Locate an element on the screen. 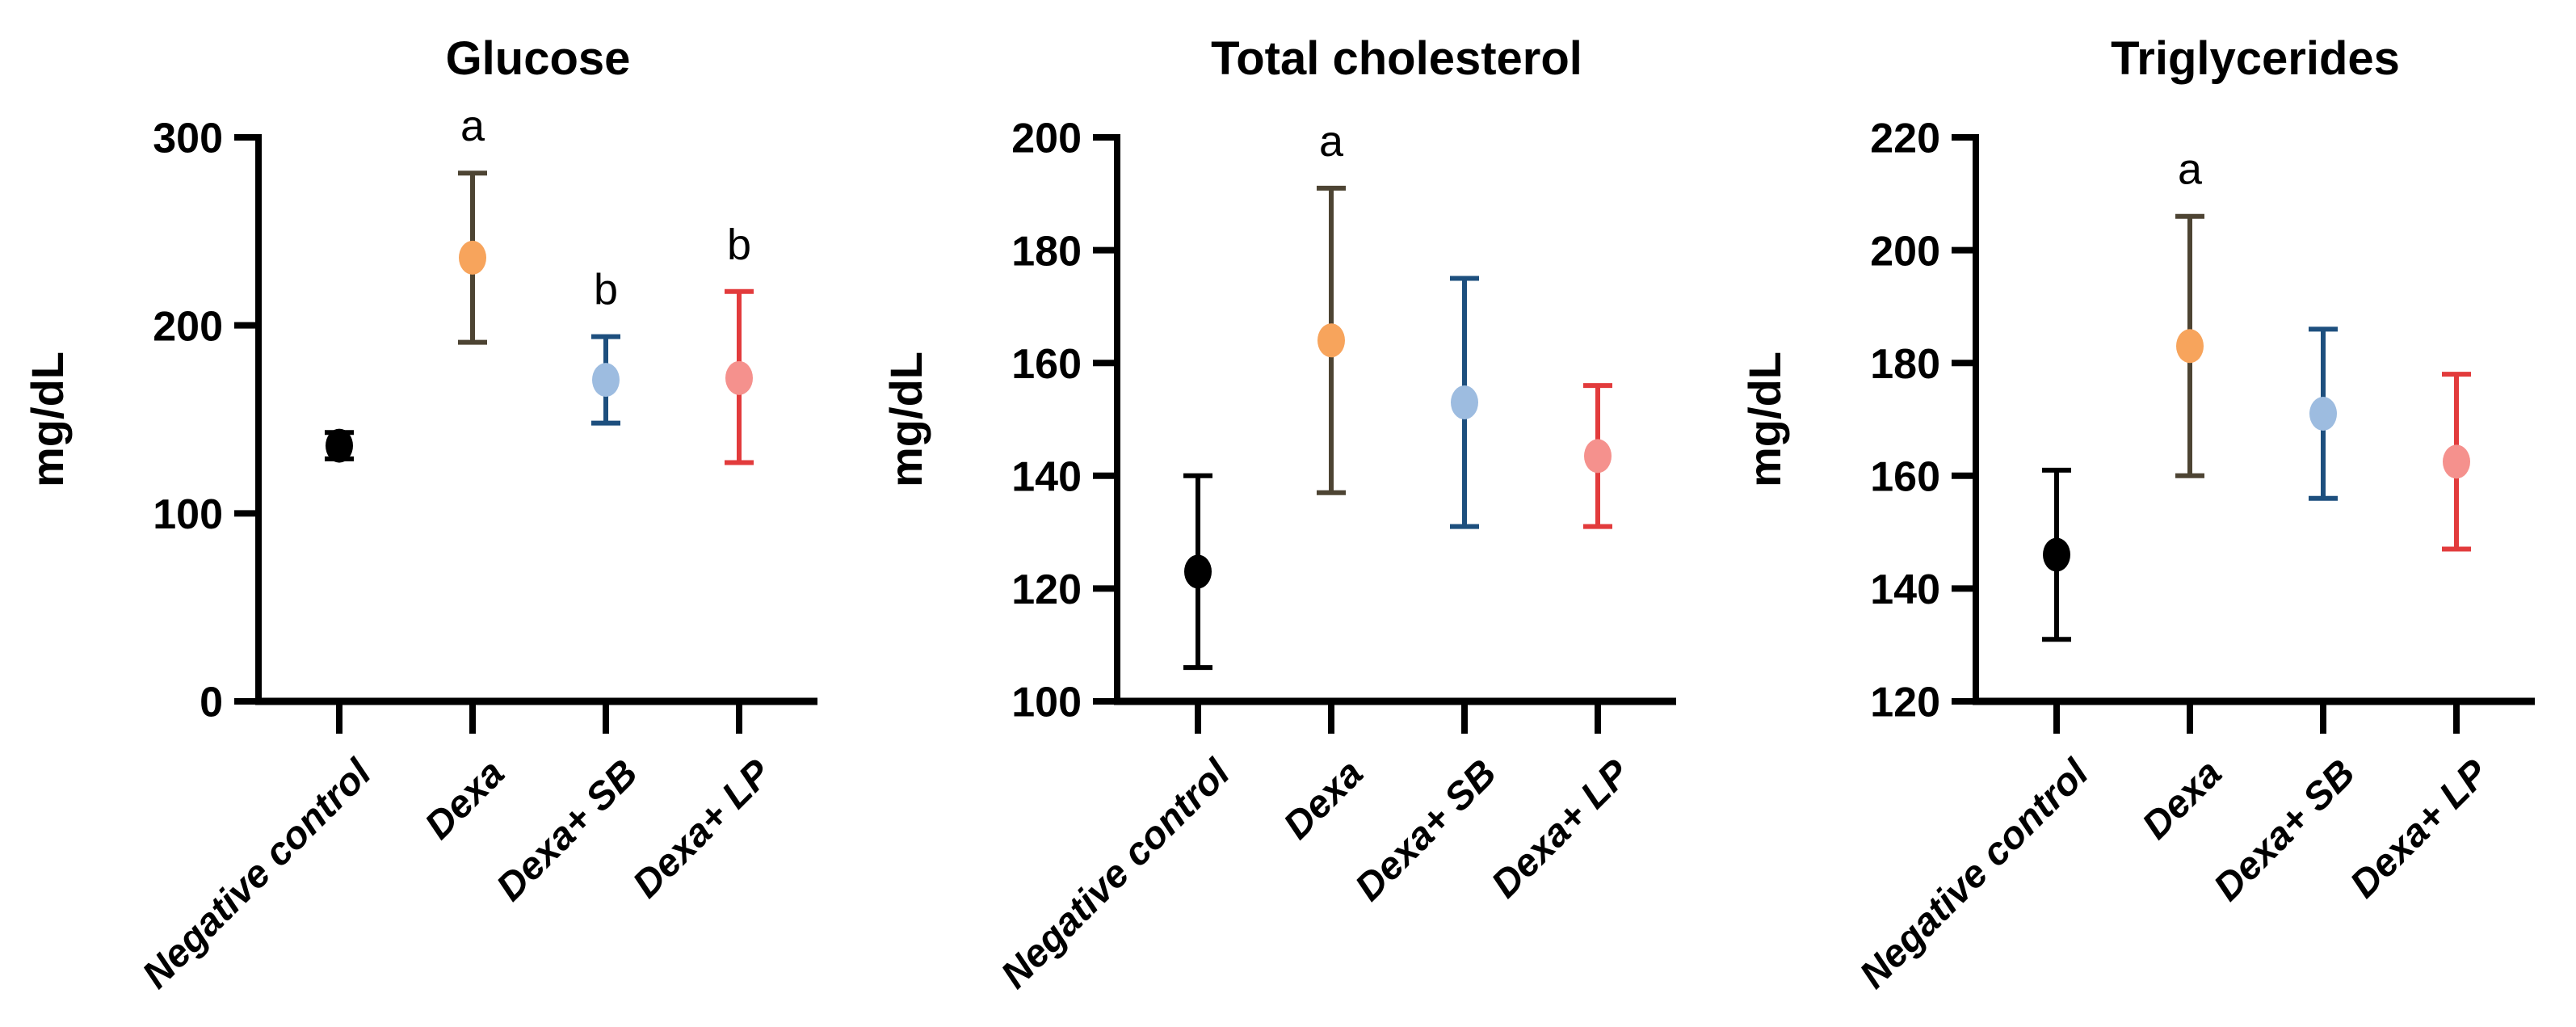 The width and height of the screenshot is (2576, 1027). panel-title: Triglycerides is located at coordinates (2255, 58).